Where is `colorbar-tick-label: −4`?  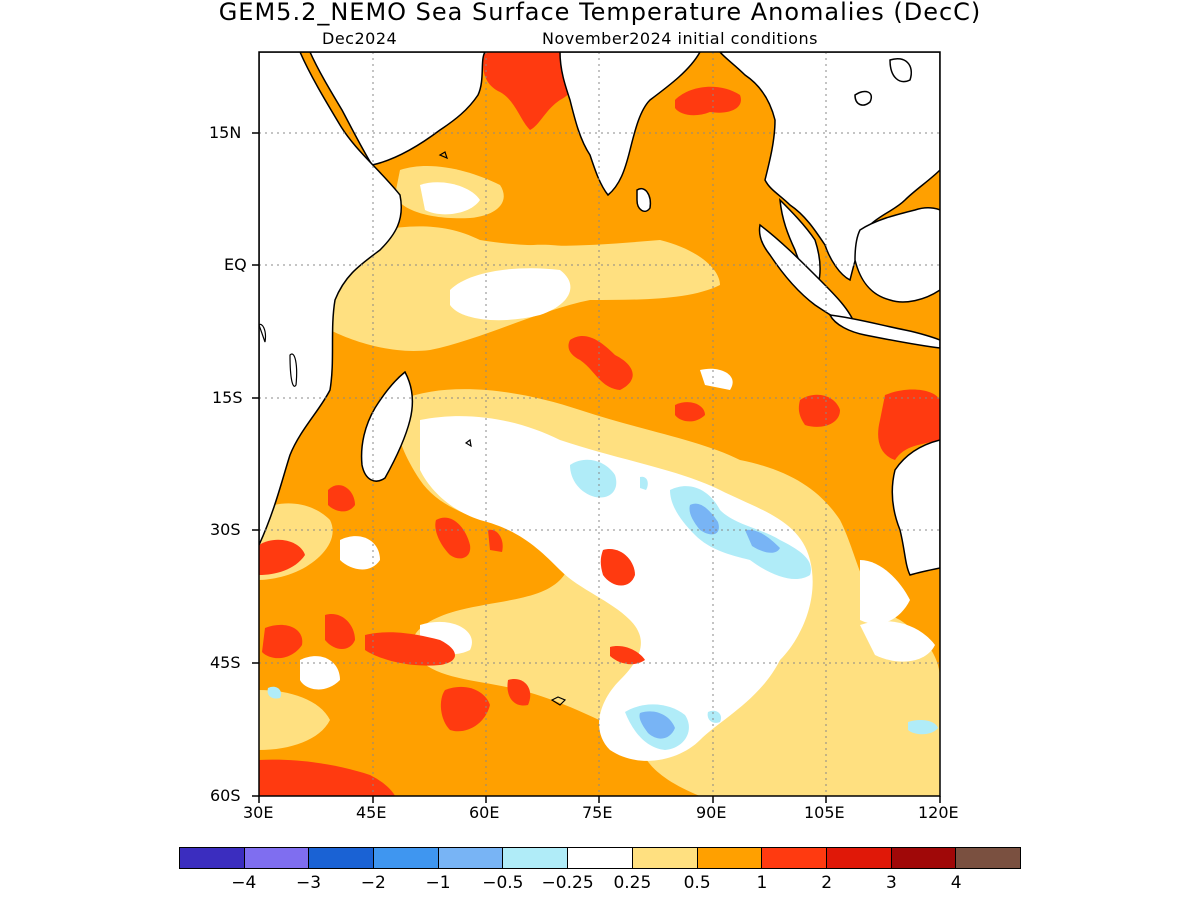
colorbar-tick-label: −4 is located at coordinates (244, 883).